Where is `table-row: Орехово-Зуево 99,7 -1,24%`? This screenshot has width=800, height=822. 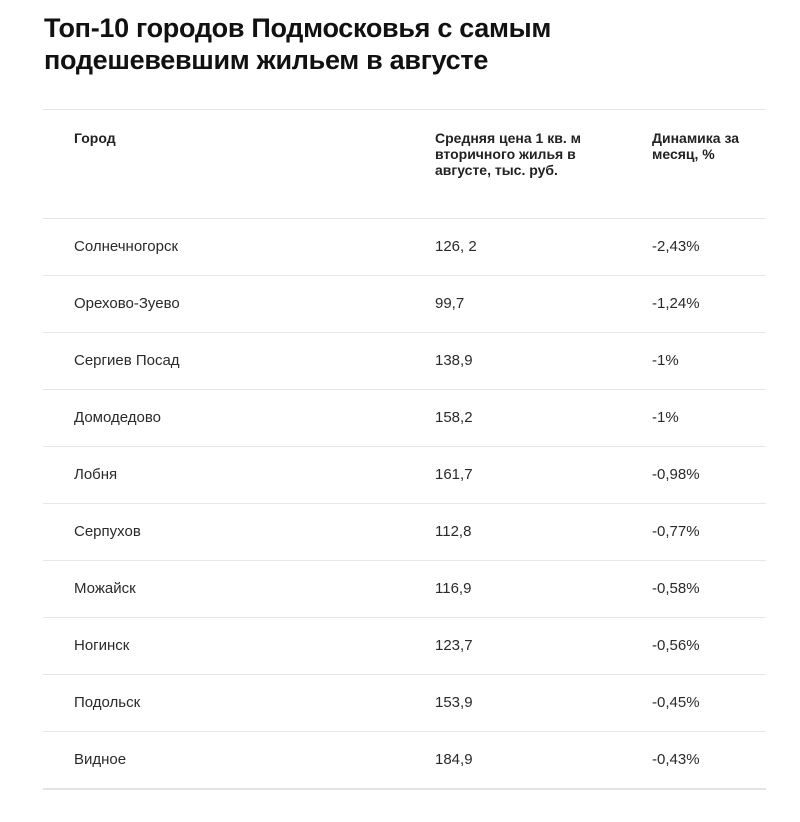
table-row: Орехово-Зуево 99,7 -1,24% is located at coordinates (404, 304).